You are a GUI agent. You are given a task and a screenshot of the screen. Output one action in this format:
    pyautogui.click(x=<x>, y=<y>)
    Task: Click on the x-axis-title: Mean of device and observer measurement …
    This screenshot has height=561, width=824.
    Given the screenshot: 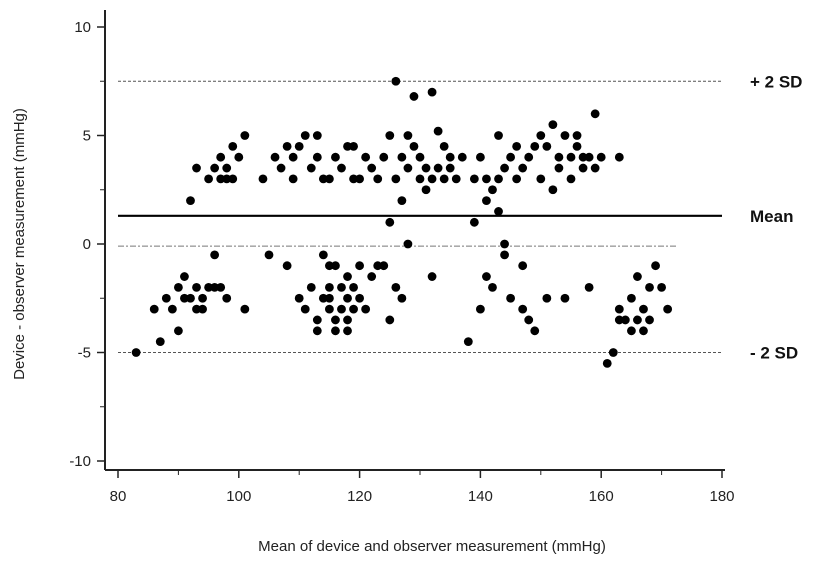 What is the action you would take?
    pyautogui.click(x=432, y=546)
    